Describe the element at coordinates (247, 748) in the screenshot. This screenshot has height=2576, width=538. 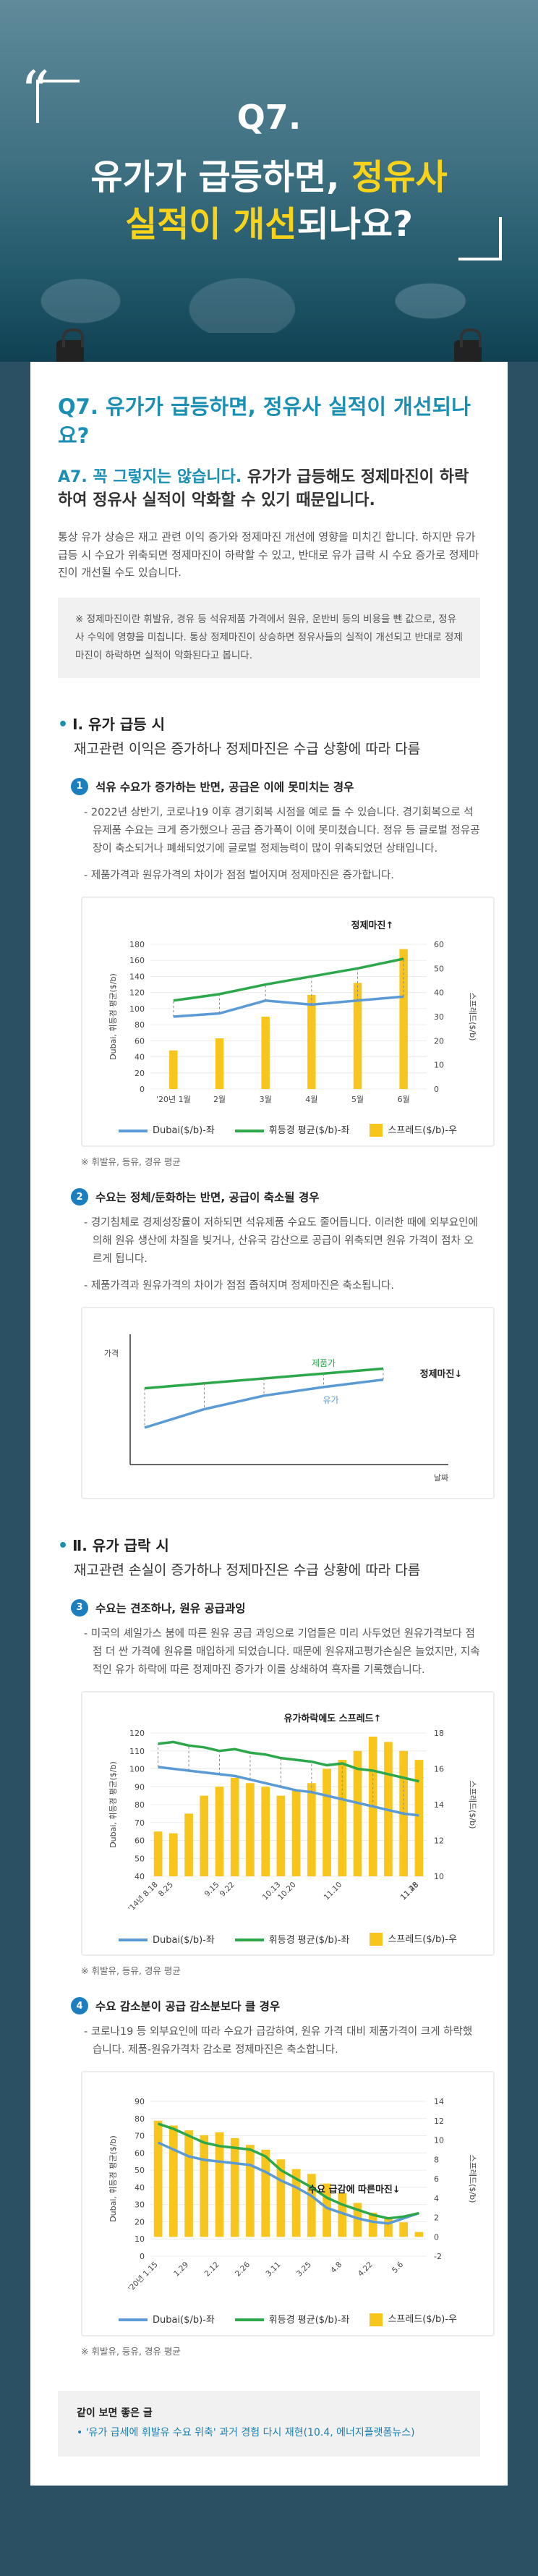
I see `section-subtitle: 재고관련 이익은 증가하나 정제마진은 수급 상황에 따라 다름` at that location.